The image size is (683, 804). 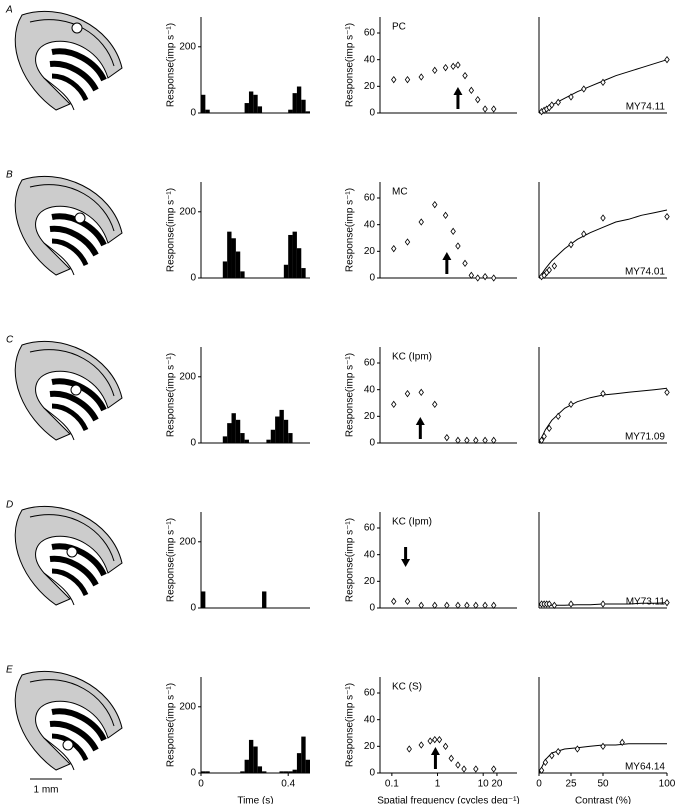 I want to click on x-tick-label: 50, so click(x=603, y=784).